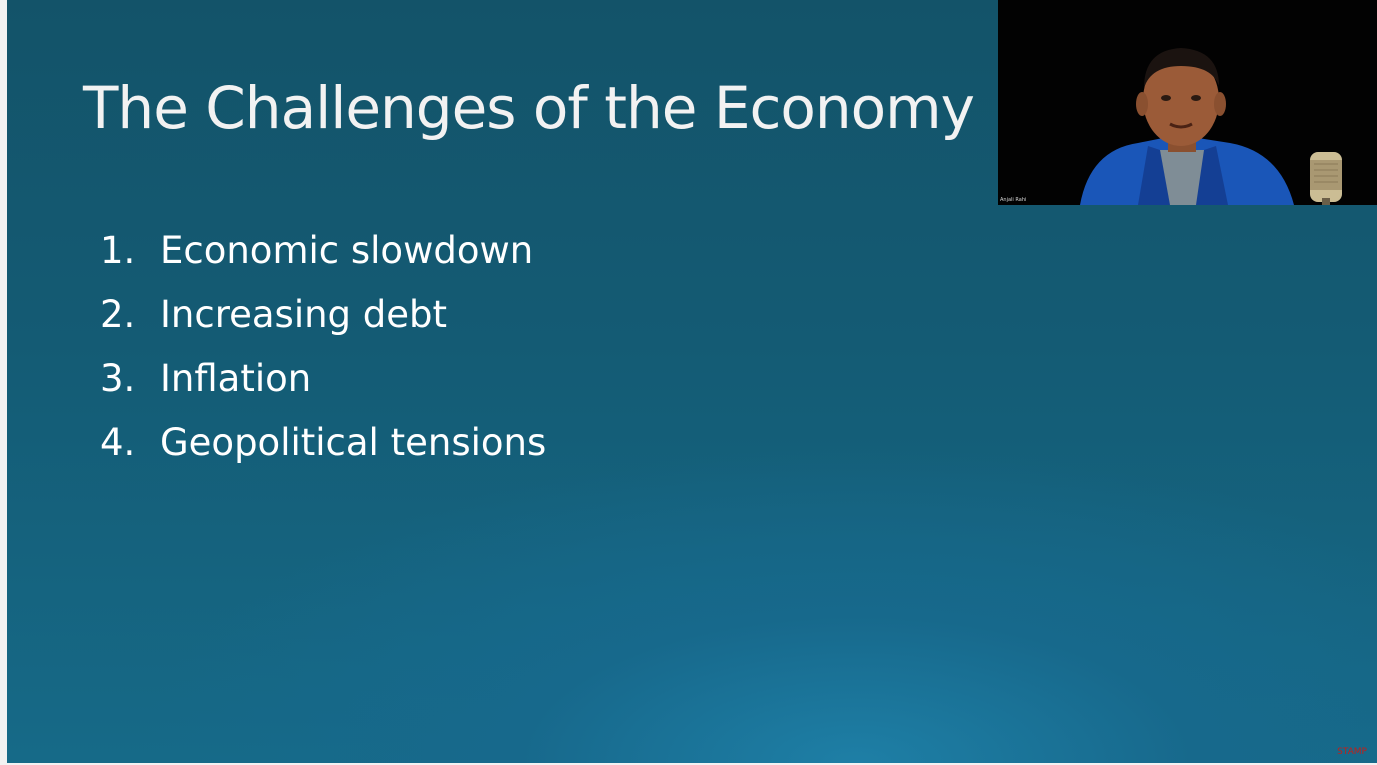 The image size is (1377, 765). I want to click on presenter-webcam-thumbnail: Anjali Rahi, so click(1187, 102).